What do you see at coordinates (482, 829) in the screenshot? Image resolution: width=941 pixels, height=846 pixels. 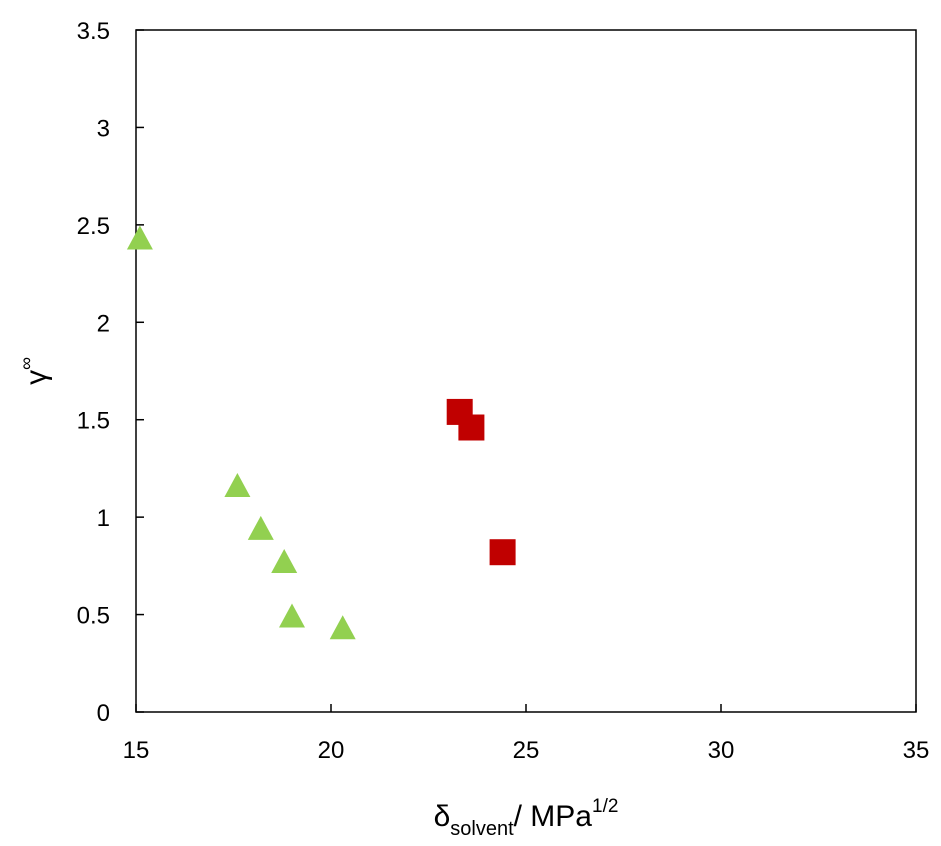 I see `x-axis-title-sub: solvent` at bounding box center [482, 829].